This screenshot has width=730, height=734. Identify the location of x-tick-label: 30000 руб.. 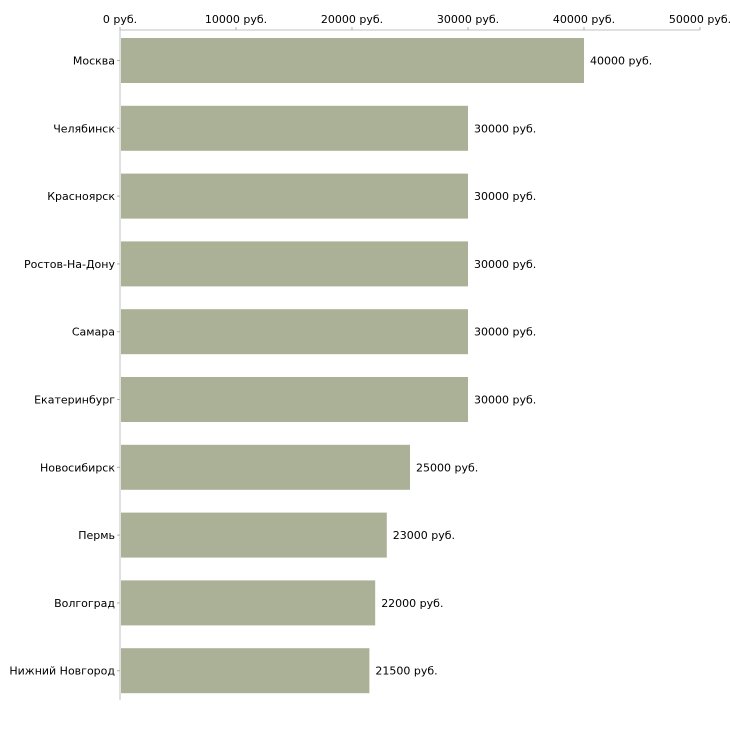
(468, 19).